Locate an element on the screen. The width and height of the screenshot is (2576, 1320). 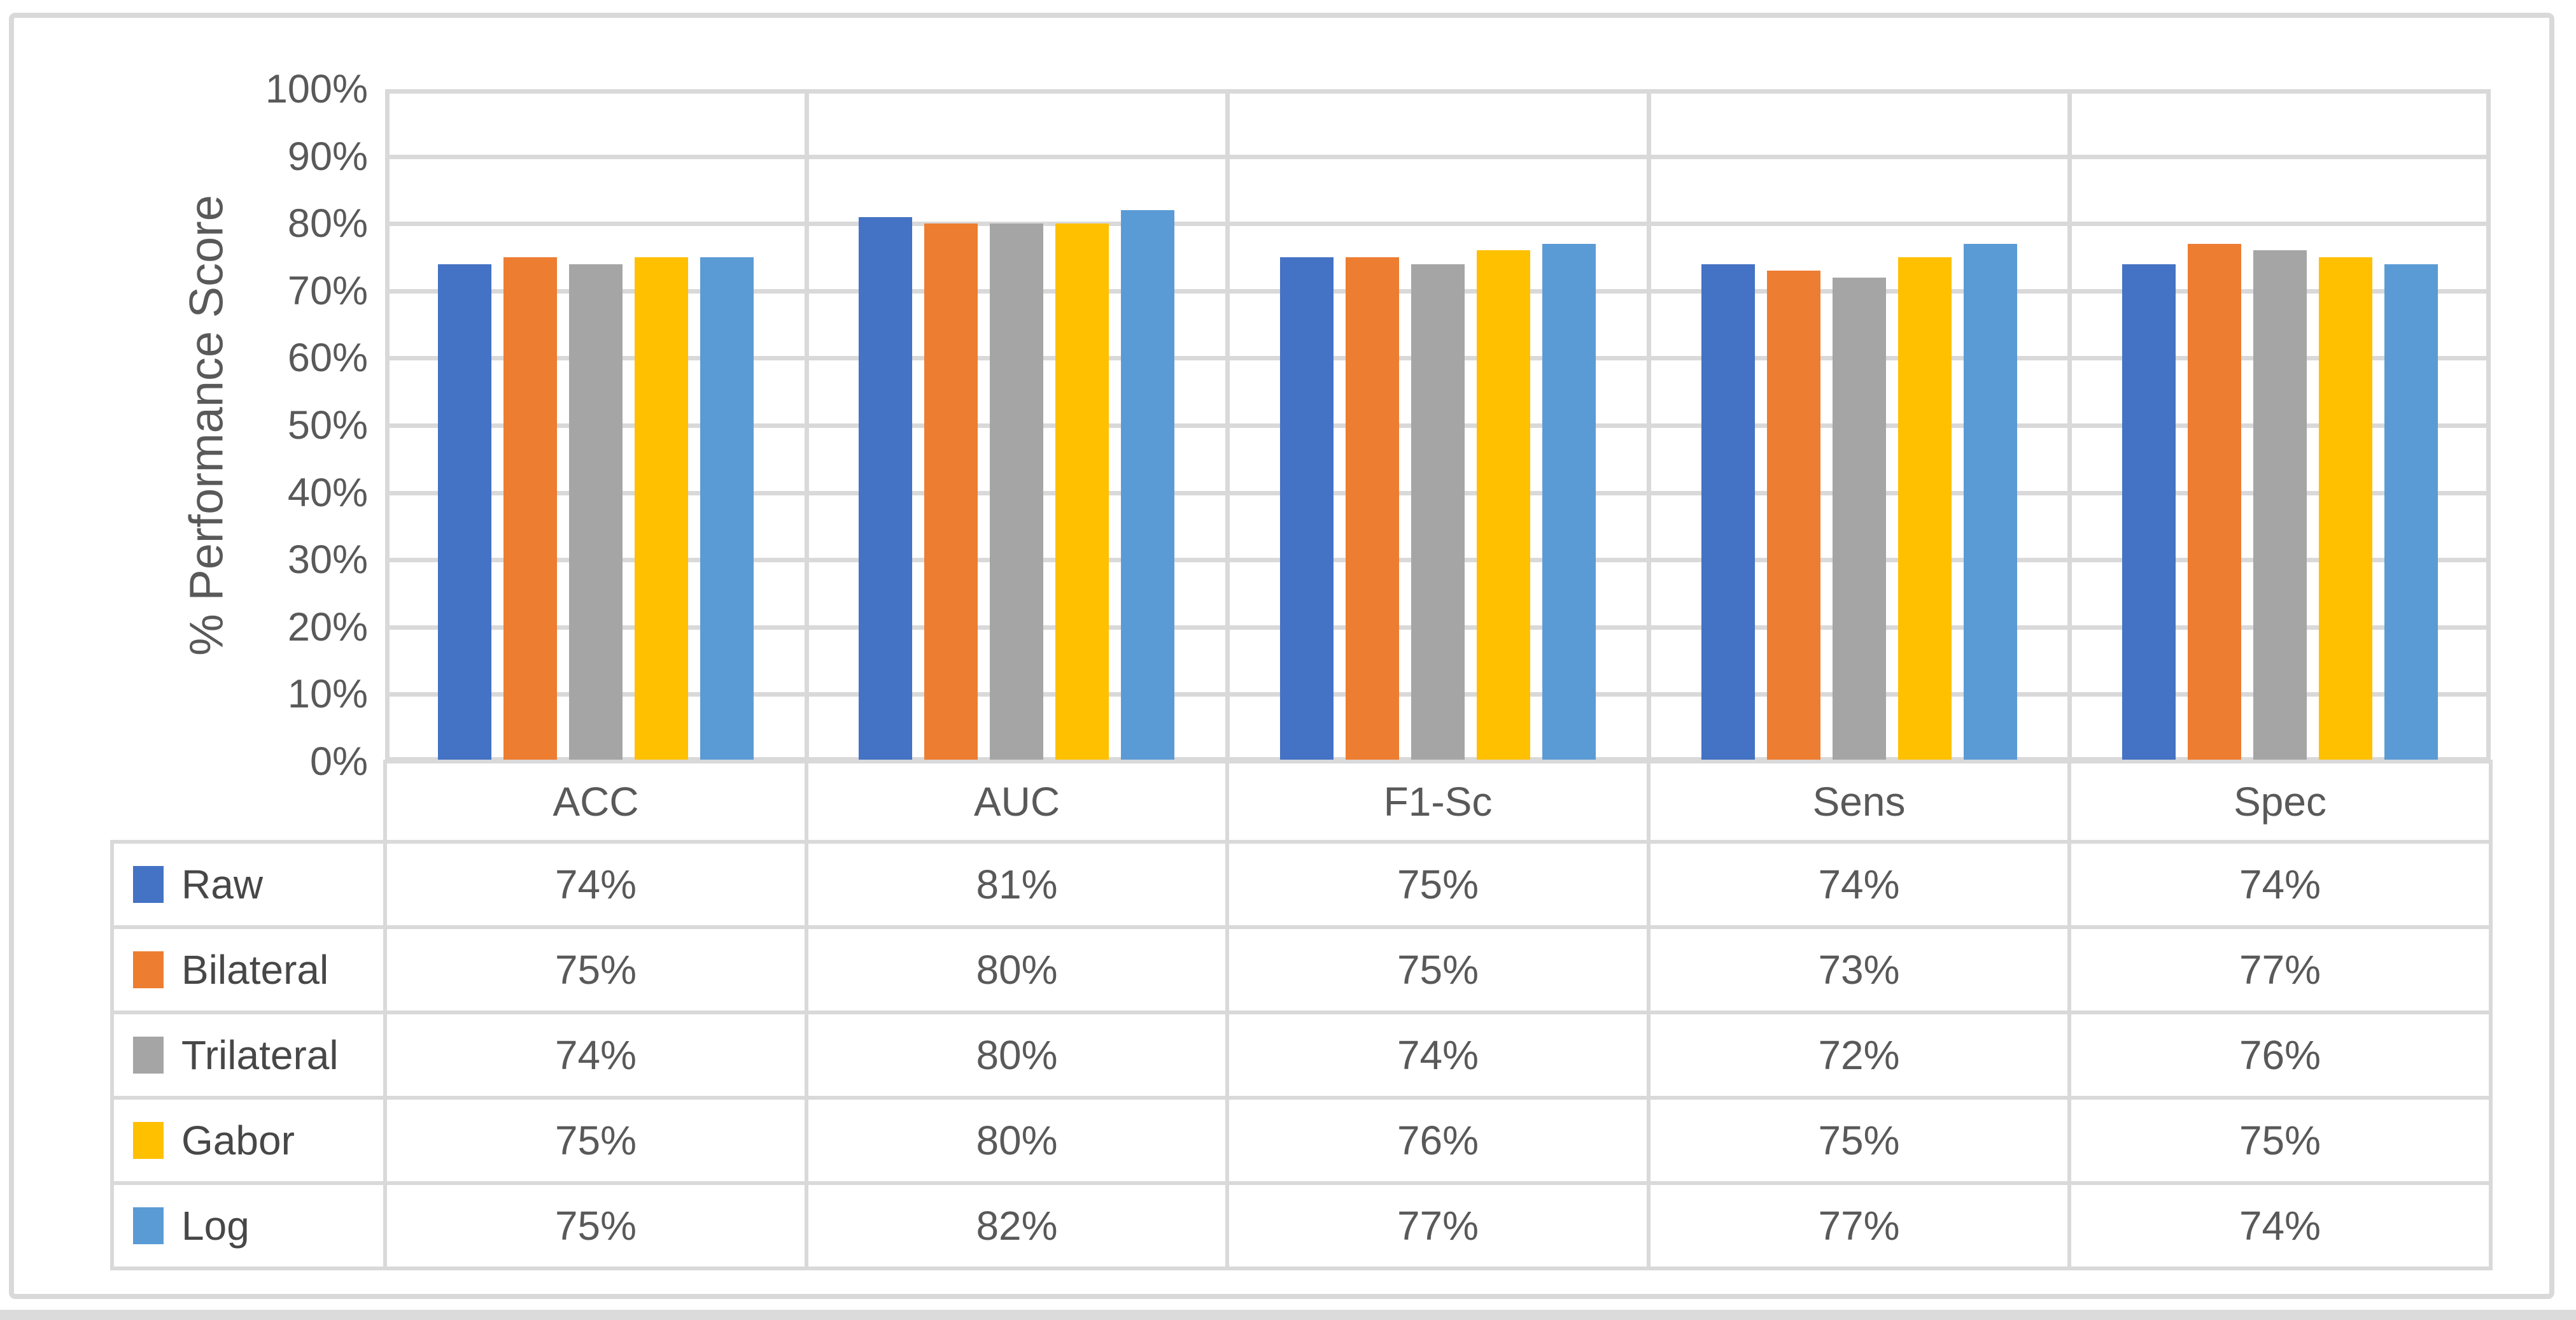
bar-log-f1-sc is located at coordinates (1569, 503).